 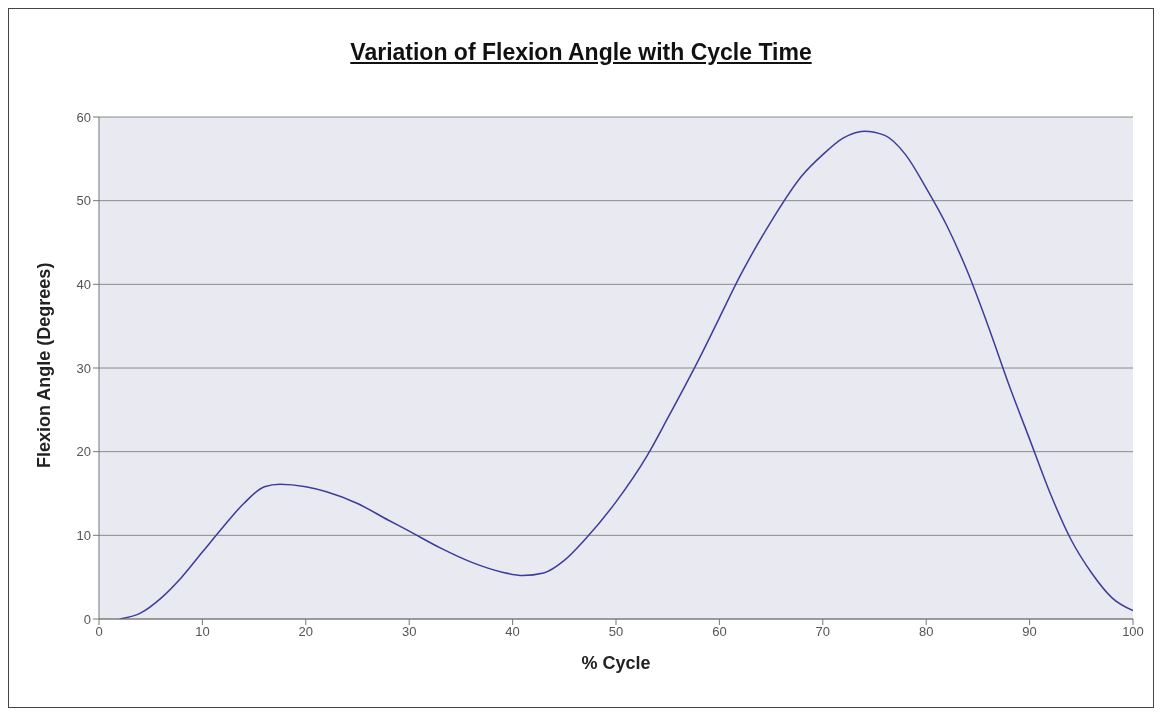 What do you see at coordinates (512, 632) in the screenshot?
I see `x-tick-label: 40` at bounding box center [512, 632].